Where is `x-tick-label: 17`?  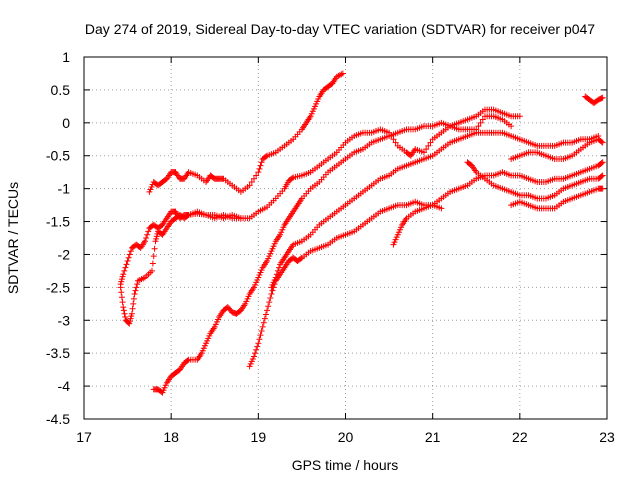 x-tick-label: 17 is located at coordinates (84, 437).